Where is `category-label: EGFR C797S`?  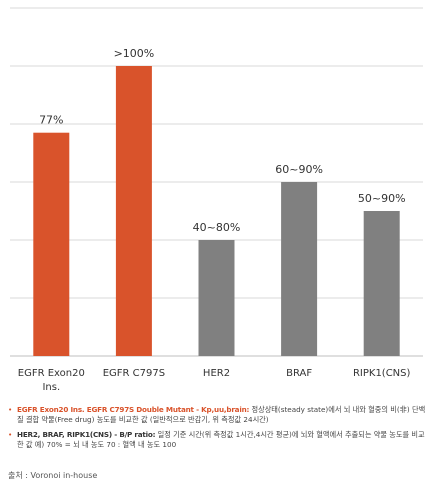
category-label: EGFR C797S is located at coordinates (134, 373).